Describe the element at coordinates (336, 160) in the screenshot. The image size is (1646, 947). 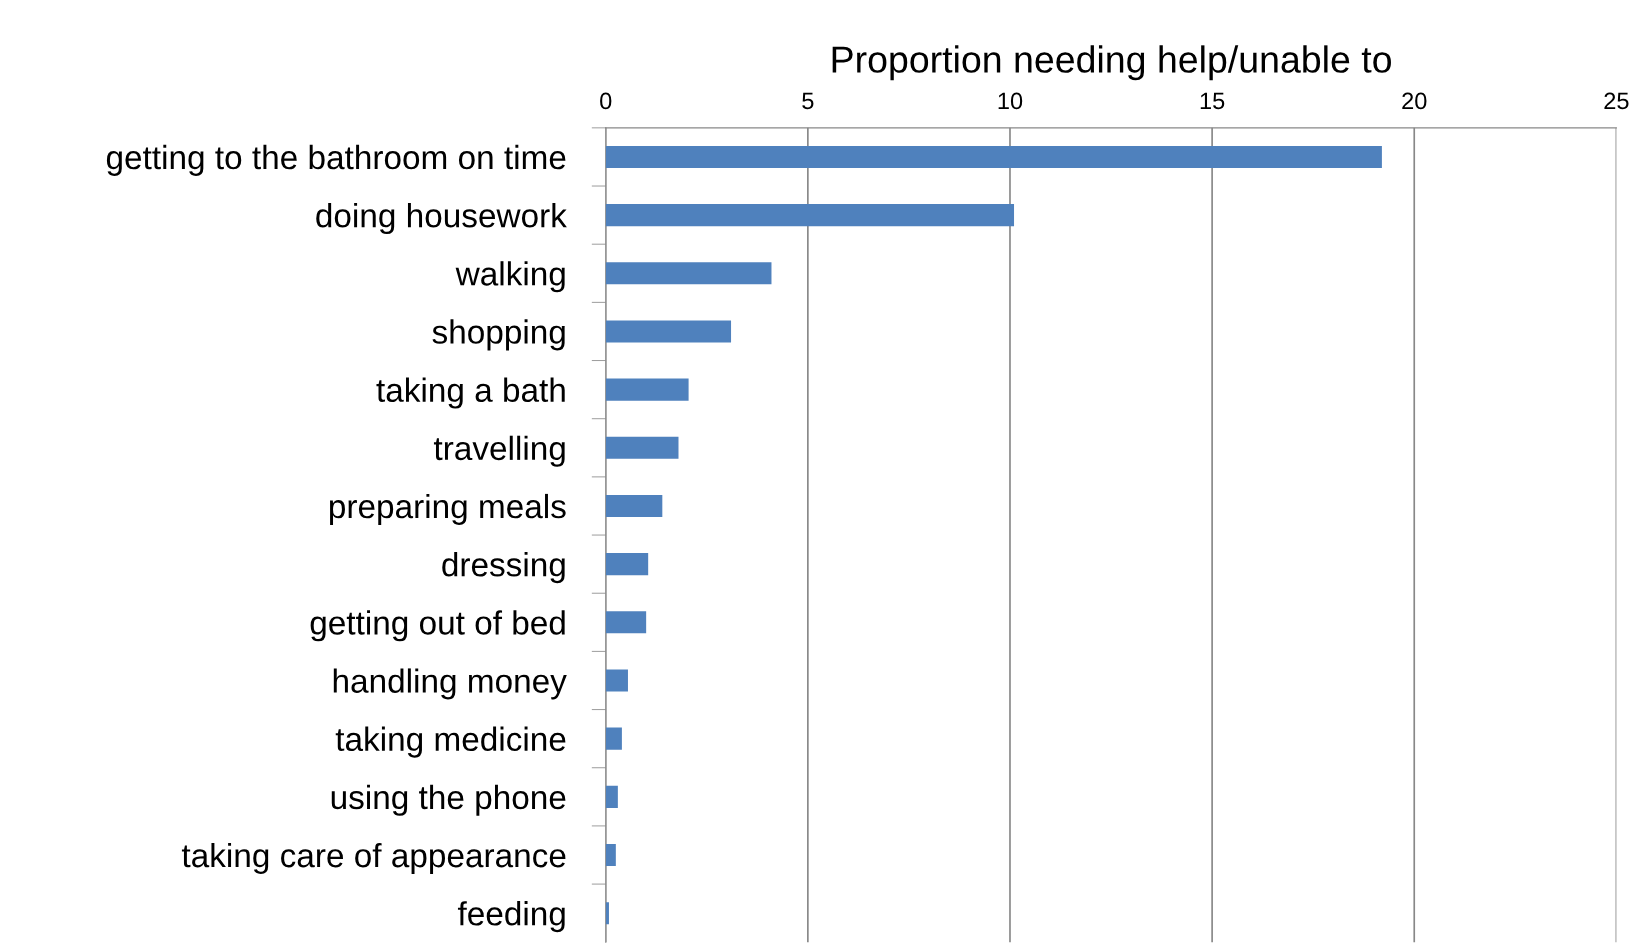
I see `y-tick-label: getting to the bathroom on time` at that location.